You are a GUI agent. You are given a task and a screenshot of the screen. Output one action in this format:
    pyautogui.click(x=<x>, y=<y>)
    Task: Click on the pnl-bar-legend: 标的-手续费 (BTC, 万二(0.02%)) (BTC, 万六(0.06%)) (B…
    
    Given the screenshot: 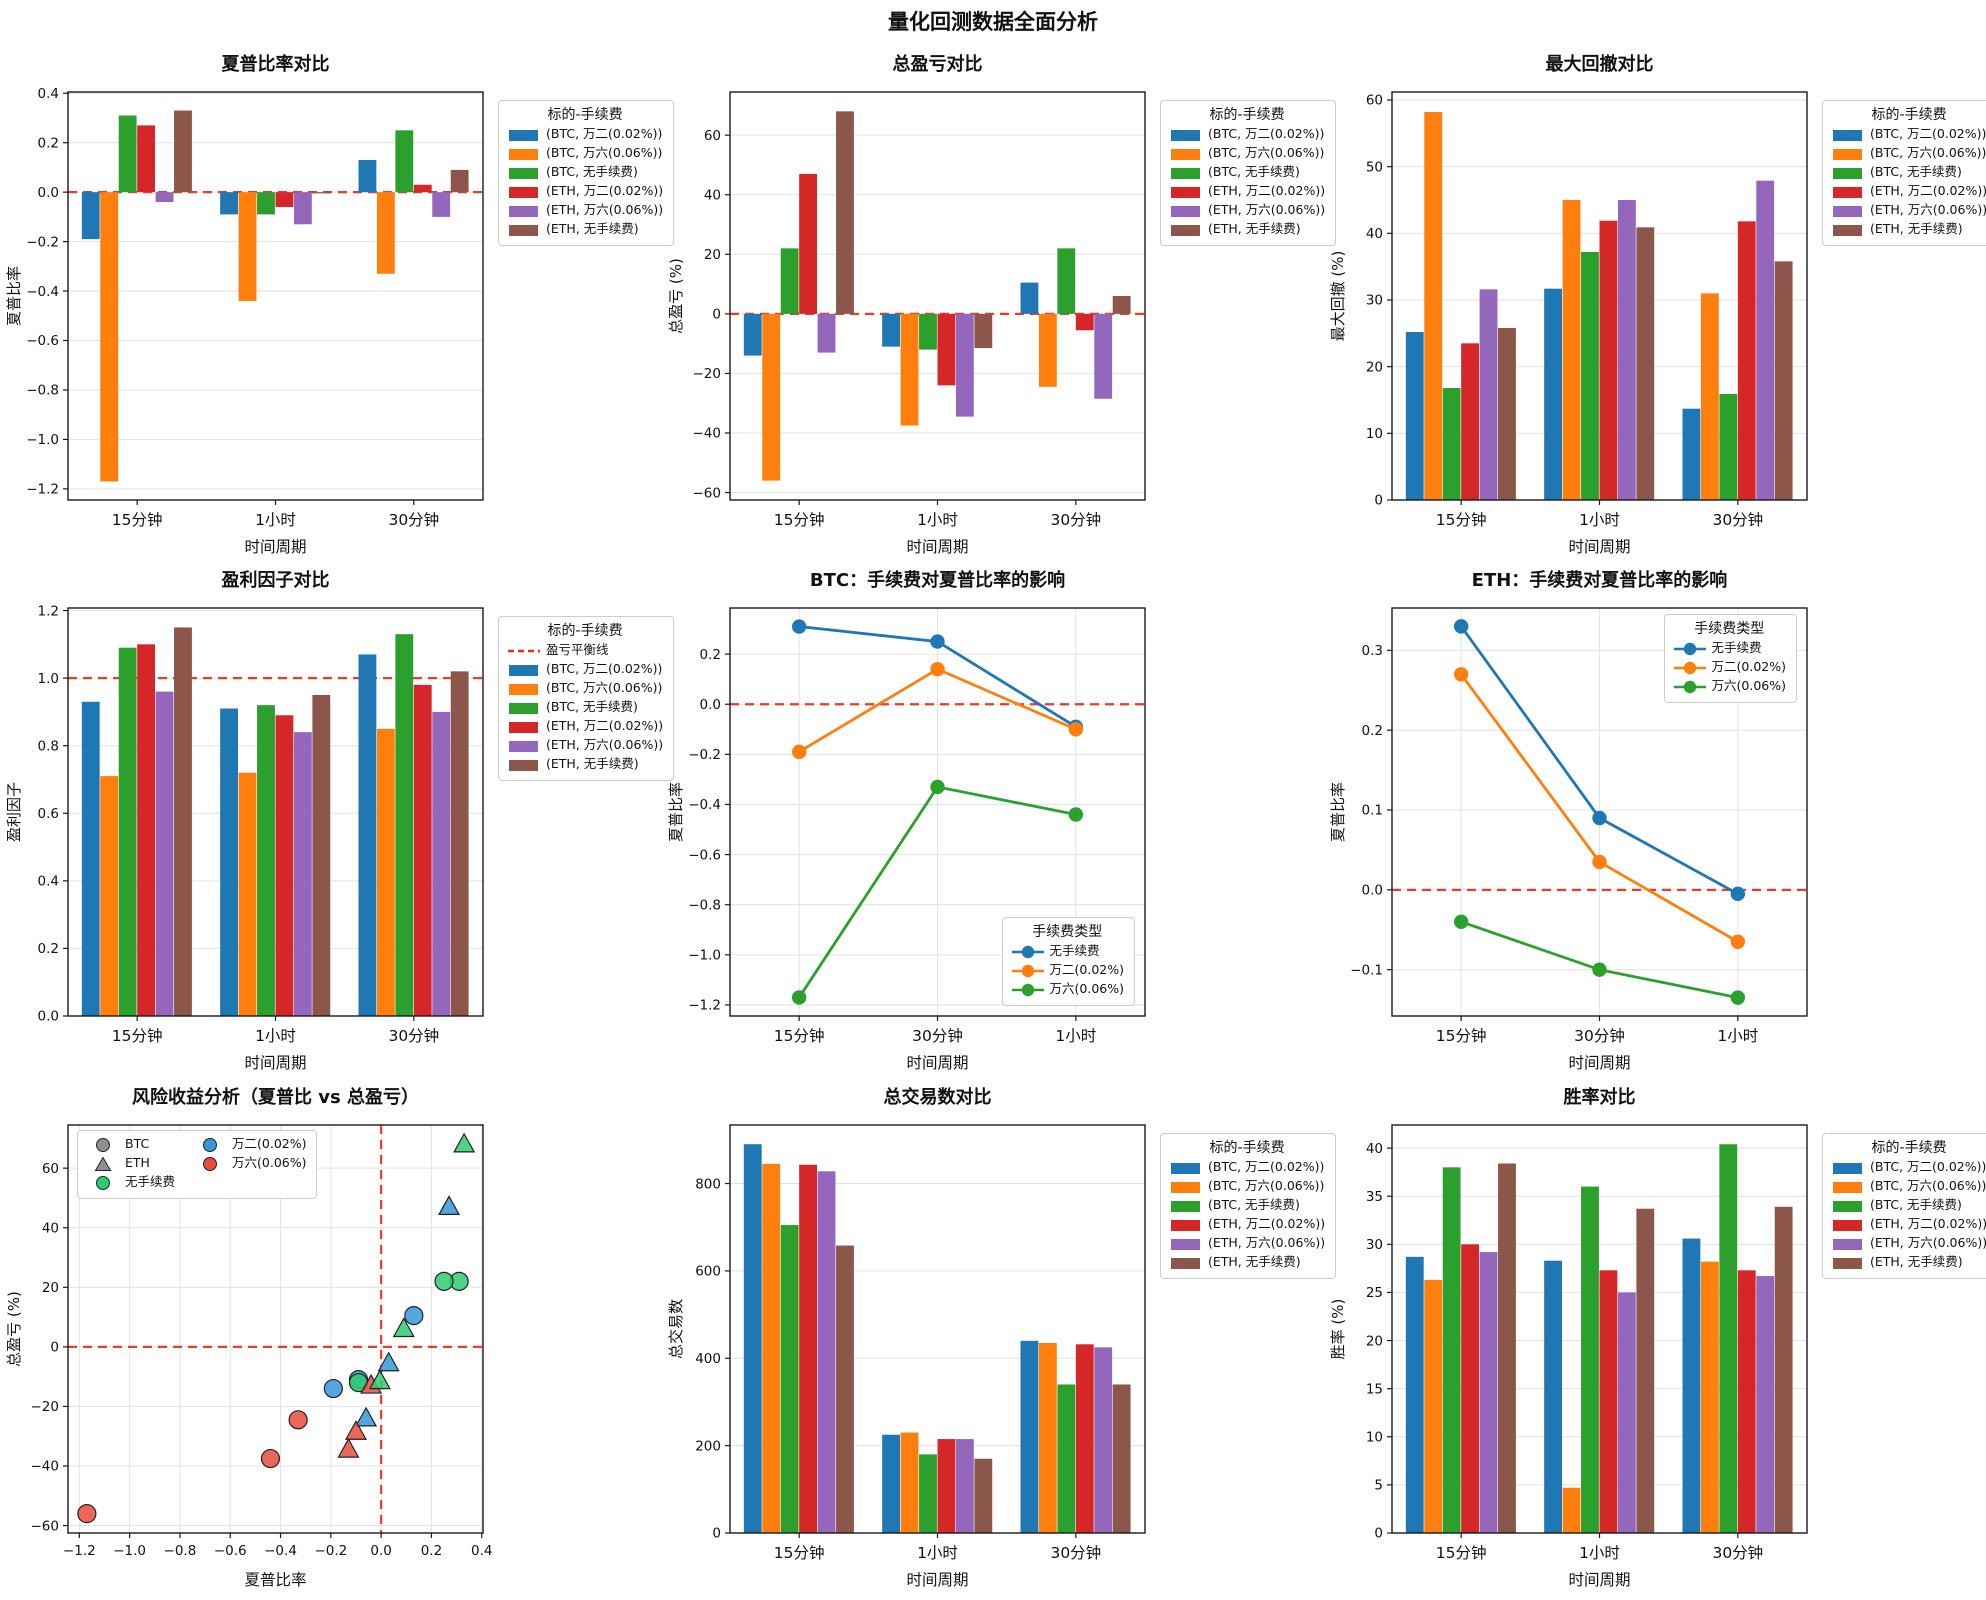 What is the action you would take?
    pyautogui.click(x=1248, y=173)
    